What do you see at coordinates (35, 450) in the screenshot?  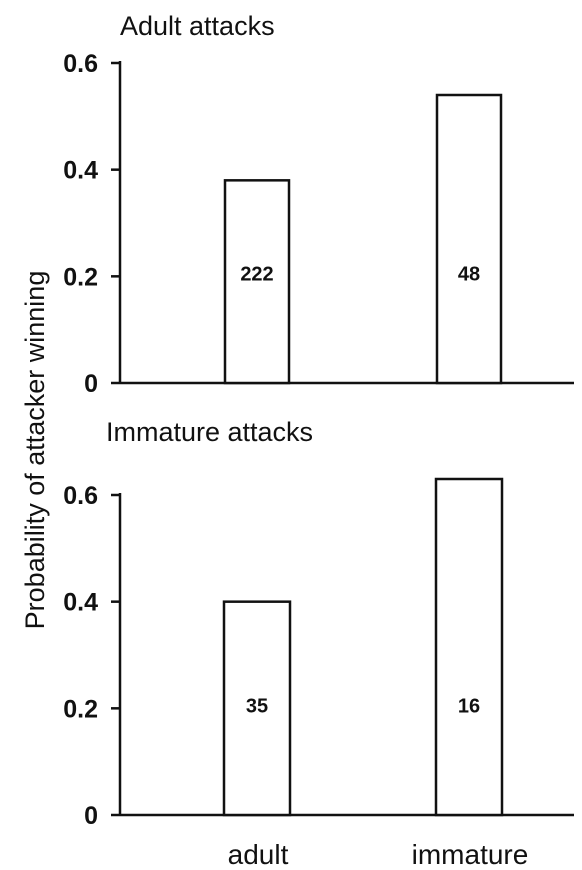 I see `y-axis-label: Probability of attacker winning` at bounding box center [35, 450].